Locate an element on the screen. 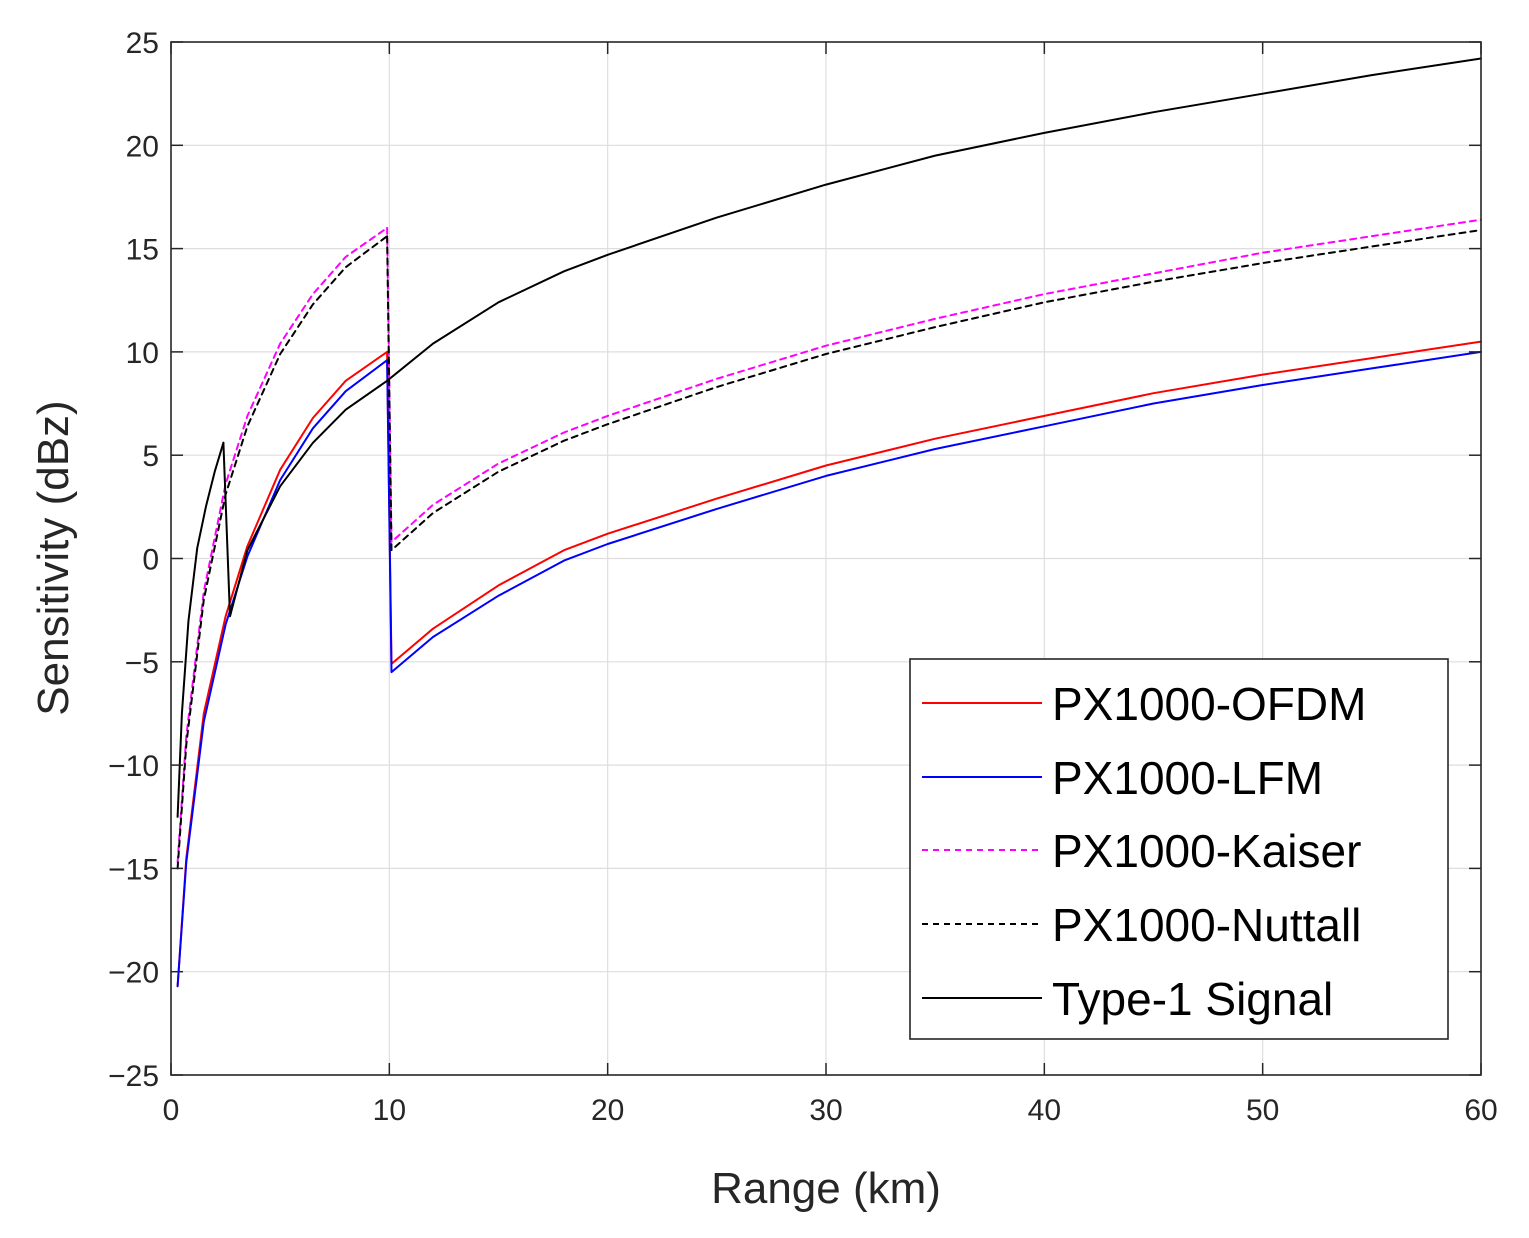 The width and height of the screenshot is (1529, 1238). legend-label-nuttall: PX1000-Nuttall is located at coordinates (1206, 925).